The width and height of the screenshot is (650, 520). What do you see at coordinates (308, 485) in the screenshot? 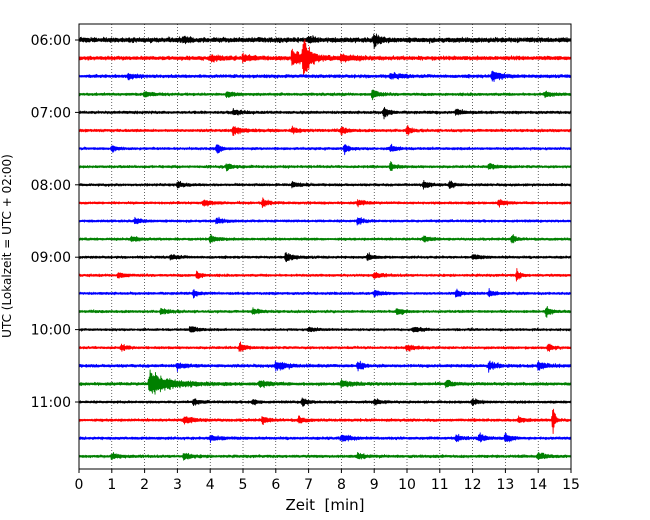
I see `x-tick-label-7: 7` at bounding box center [308, 485].